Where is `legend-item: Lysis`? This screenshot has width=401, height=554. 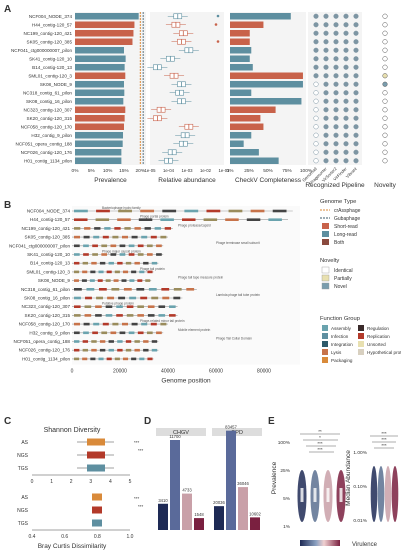
legend-item: Lysis is located at coordinates (336, 352).